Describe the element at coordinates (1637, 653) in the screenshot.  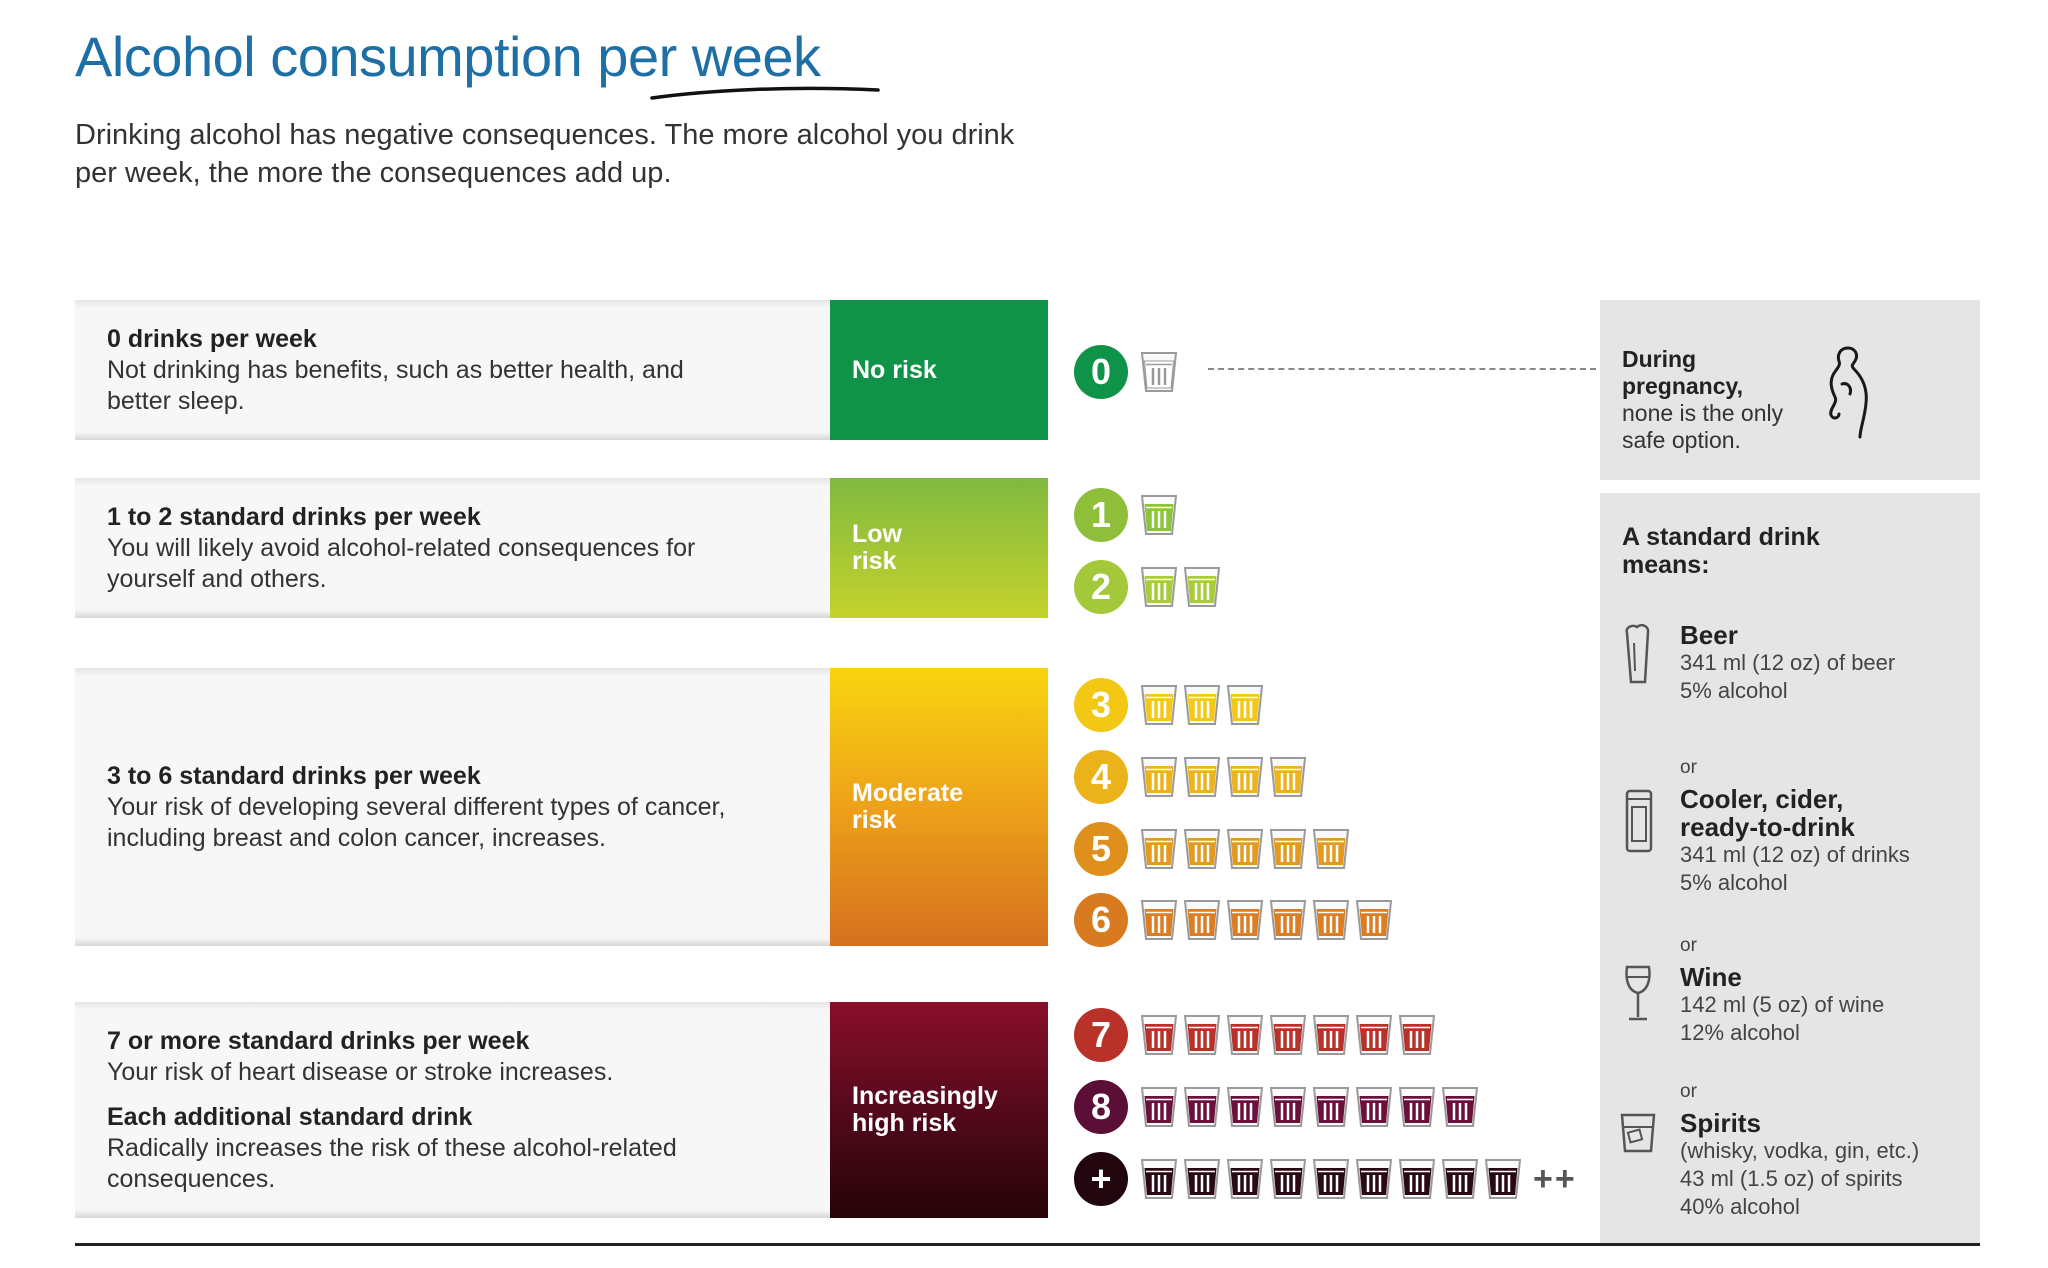
I see `beer-mug-icon` at that location.